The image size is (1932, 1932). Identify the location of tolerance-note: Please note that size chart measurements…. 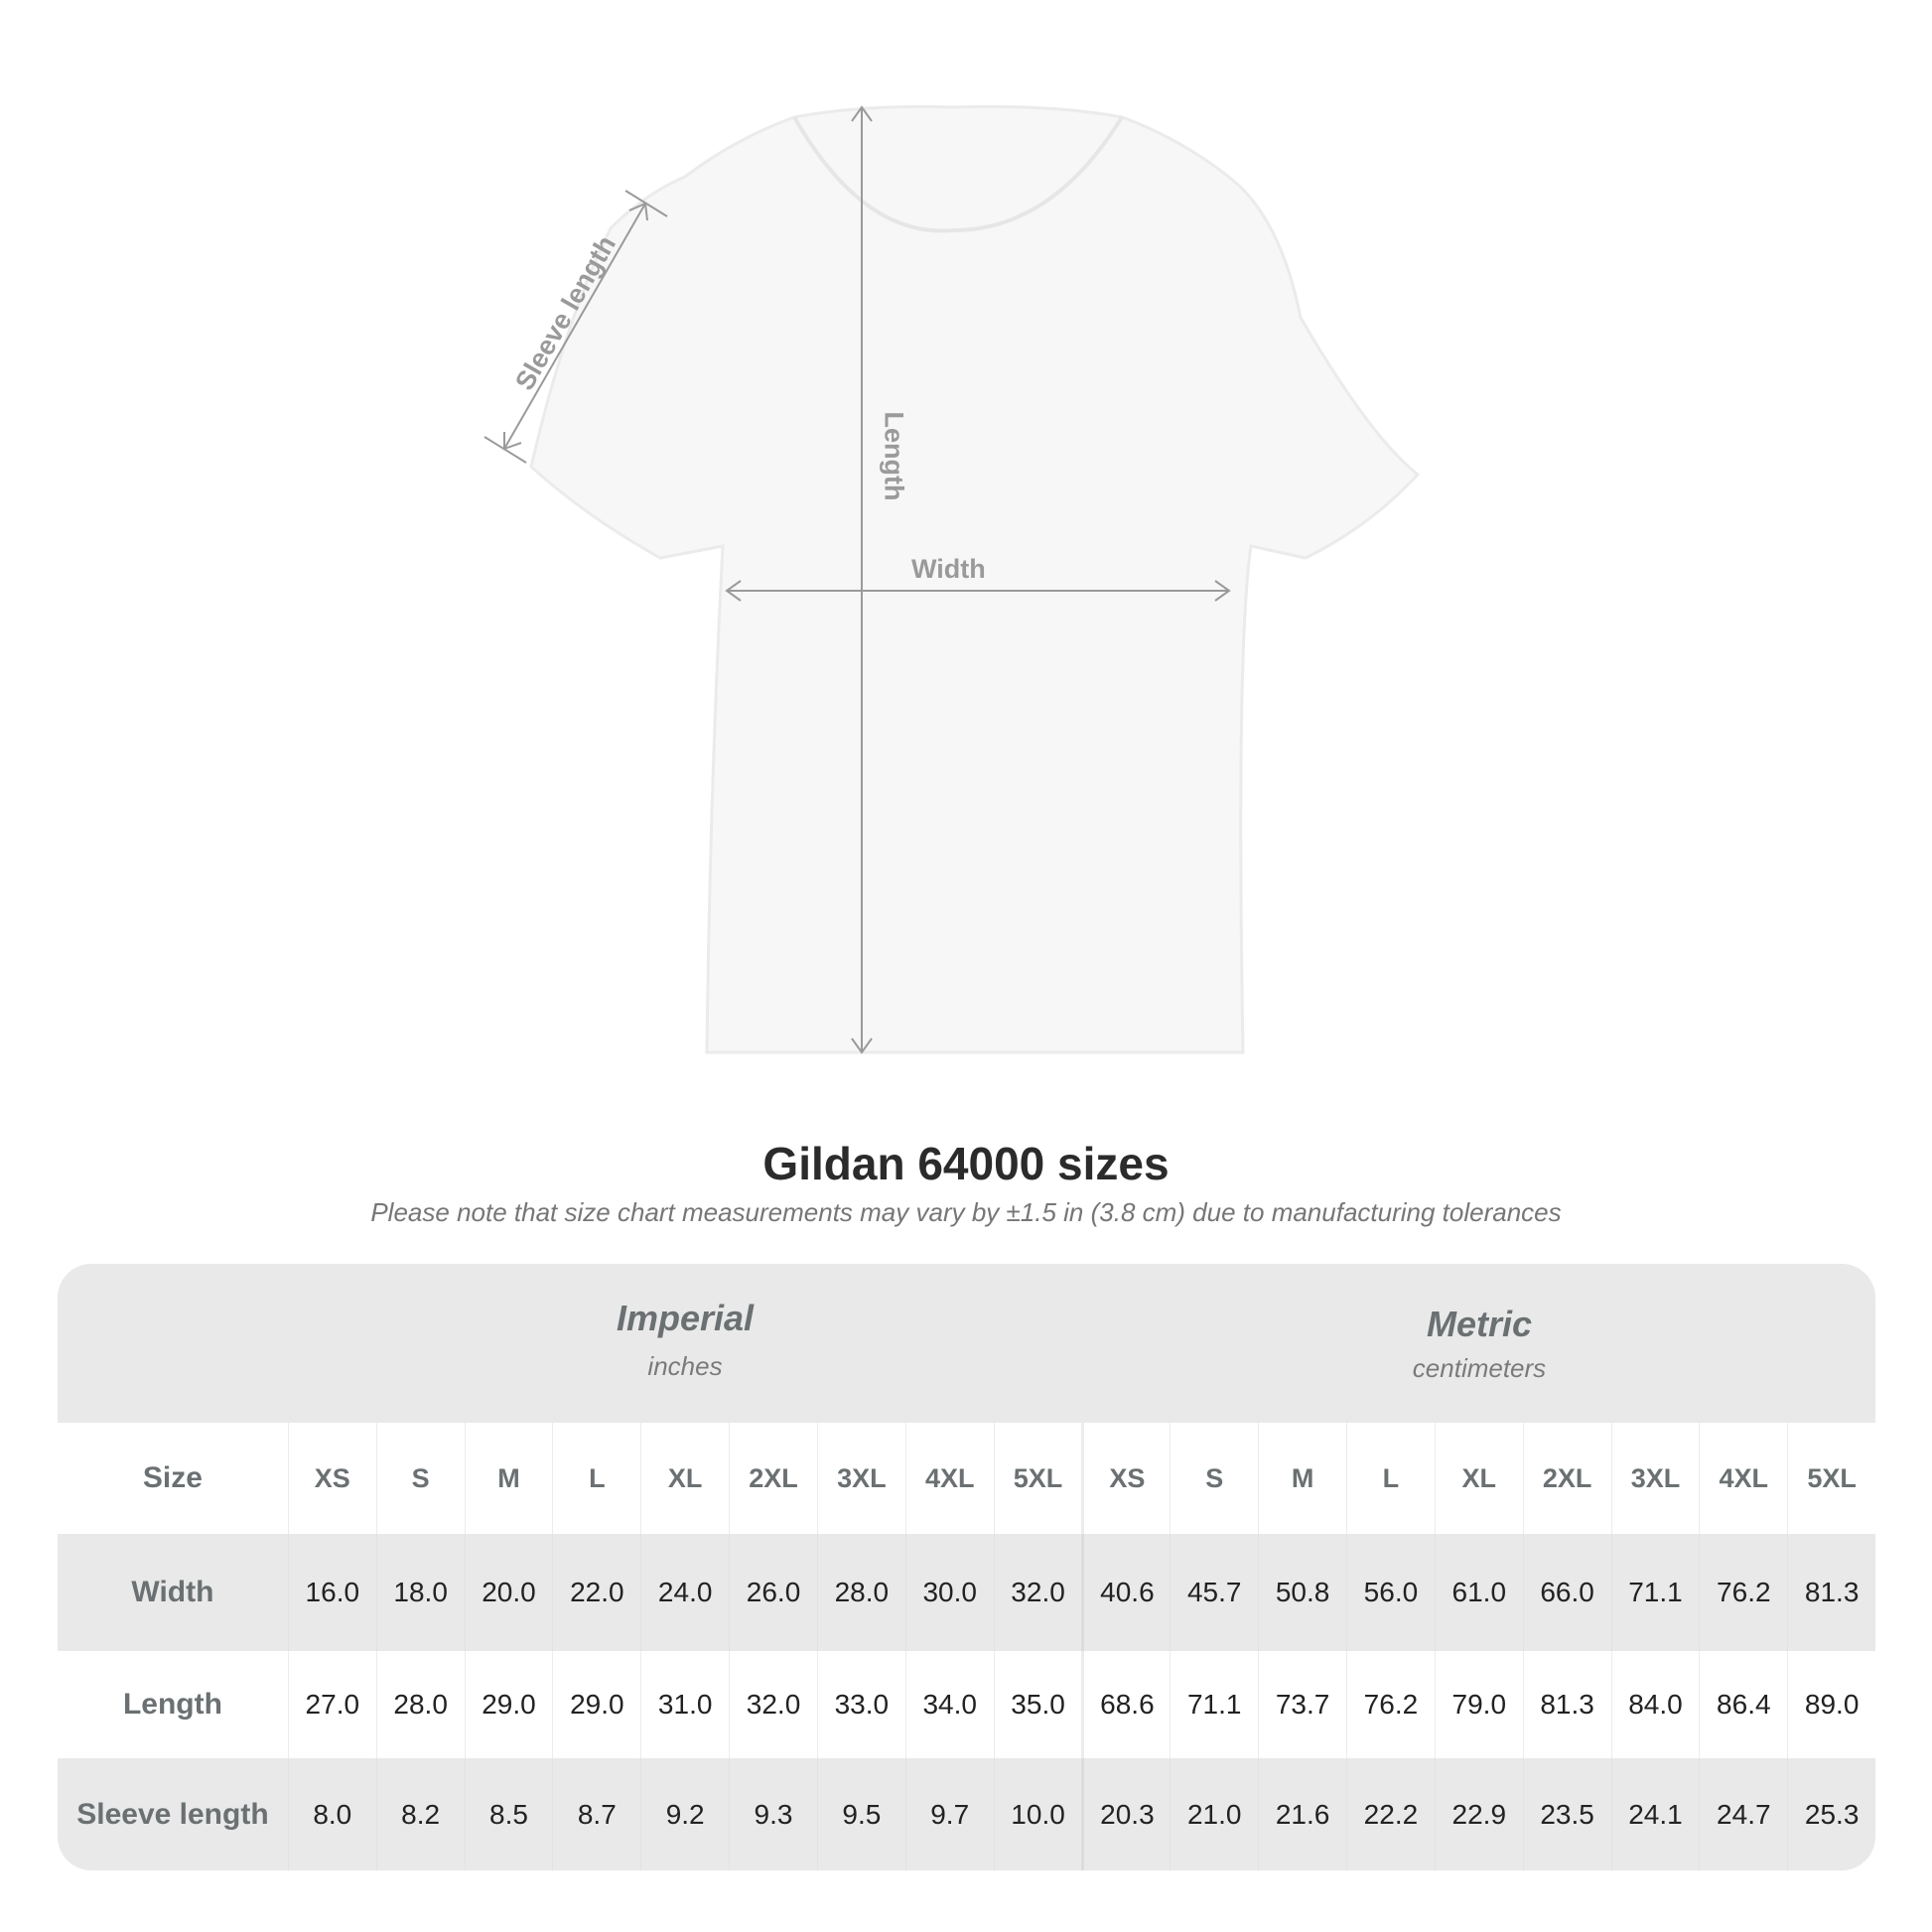
(966, 1212).